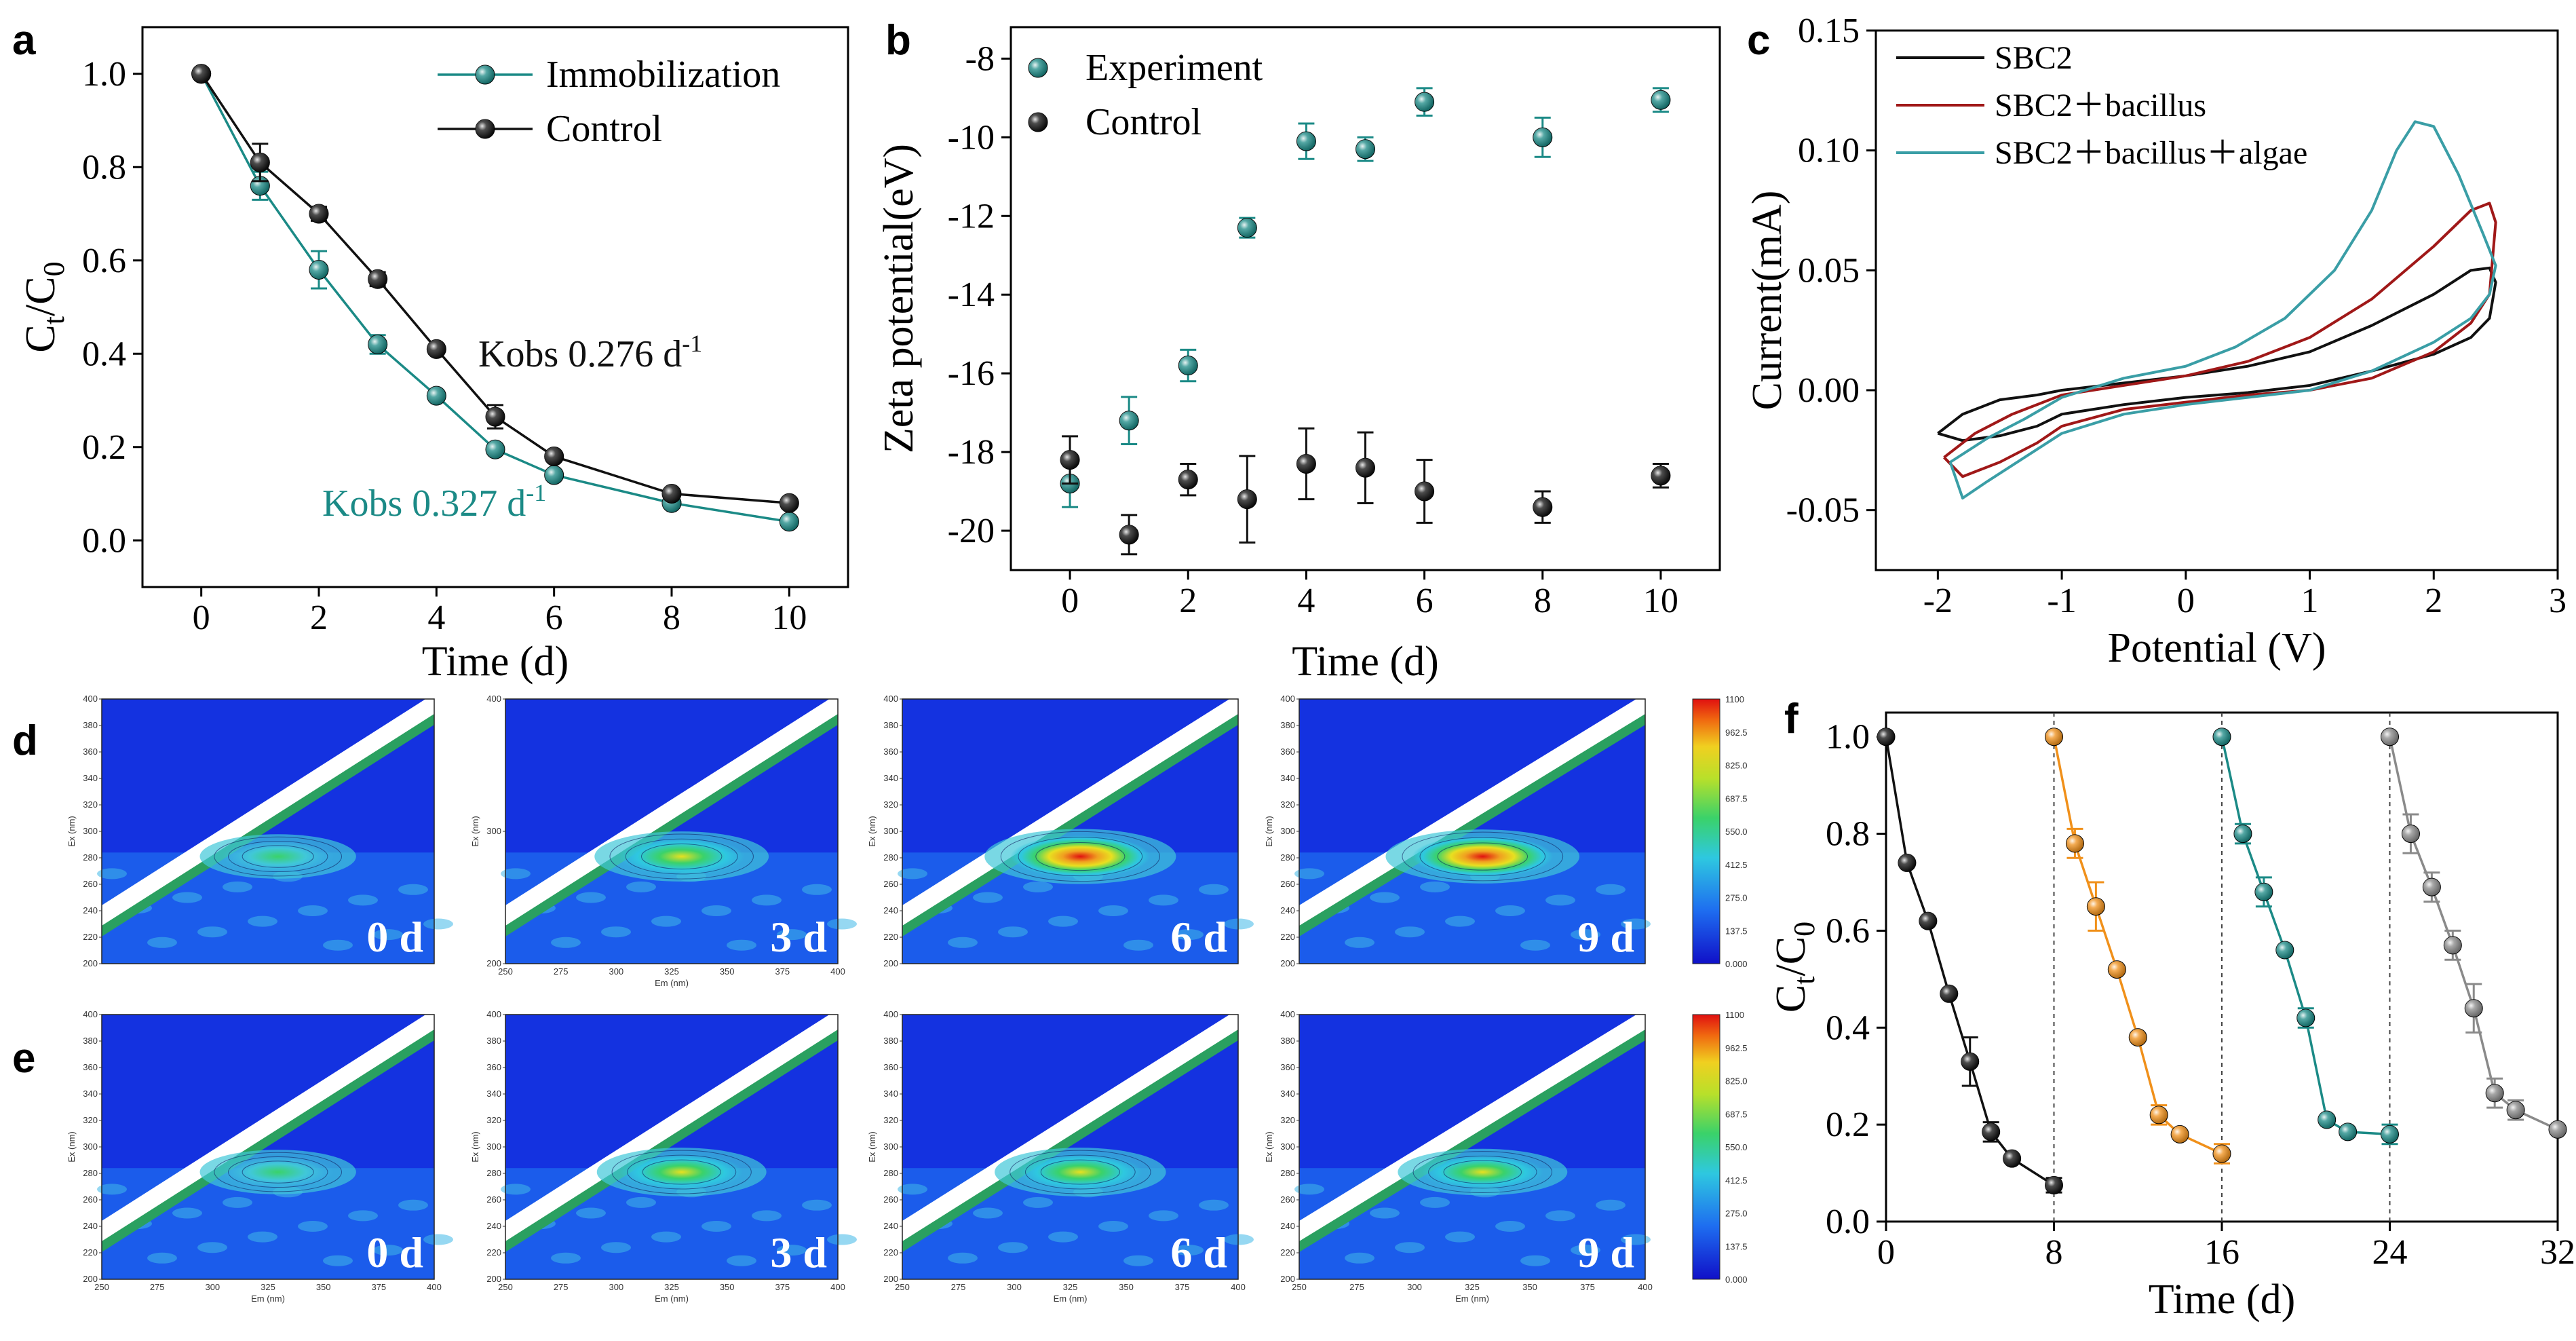 This screenshot has height=1341, width=2576. Describe the element at coordinates (1736, 832) in the screenshot. I see `colorbar-label: 550.0` at that location.